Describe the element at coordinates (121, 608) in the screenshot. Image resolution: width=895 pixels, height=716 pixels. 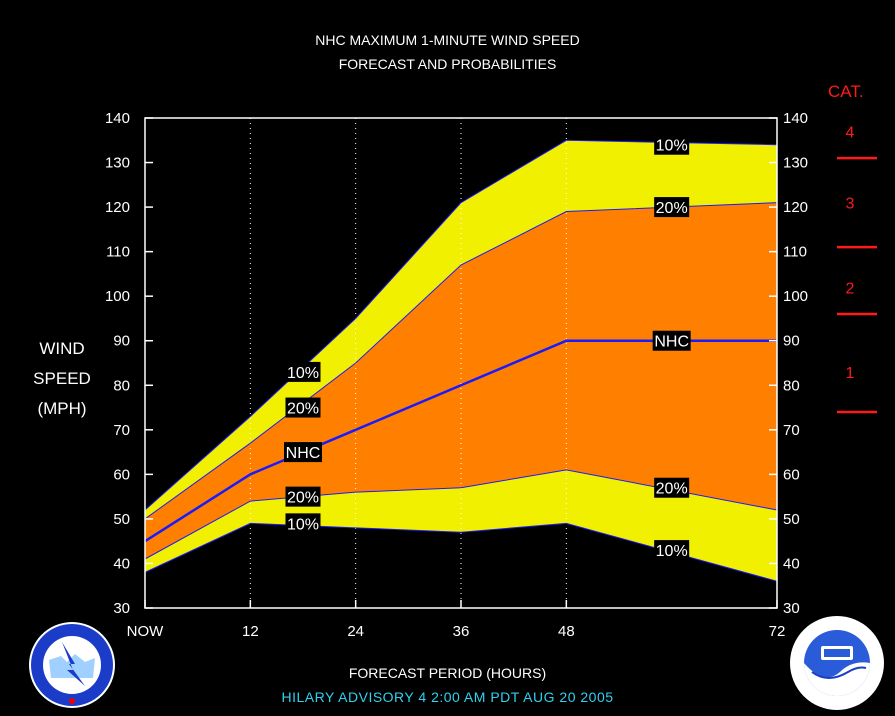
I see `y-tick-label-left-30: 30` at that location.